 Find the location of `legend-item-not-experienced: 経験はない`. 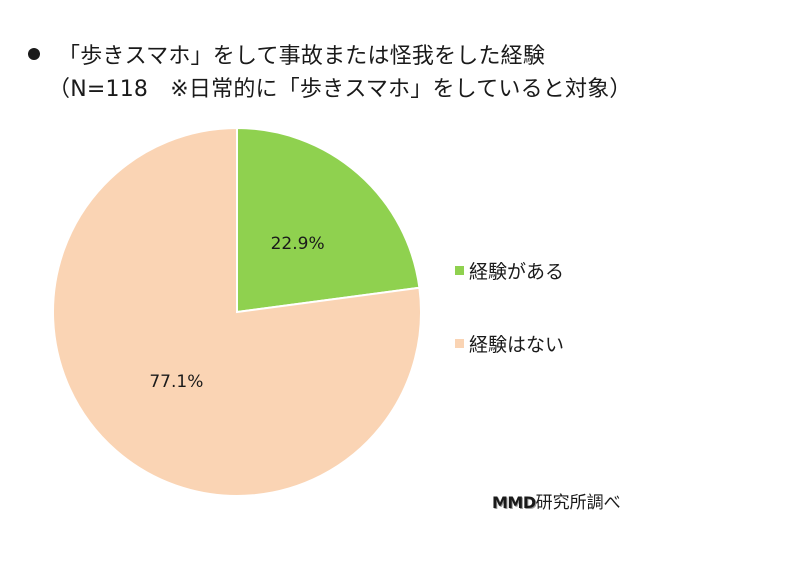

legend-item-not-experienced: 経験はない is located at coordinates (509, 343).